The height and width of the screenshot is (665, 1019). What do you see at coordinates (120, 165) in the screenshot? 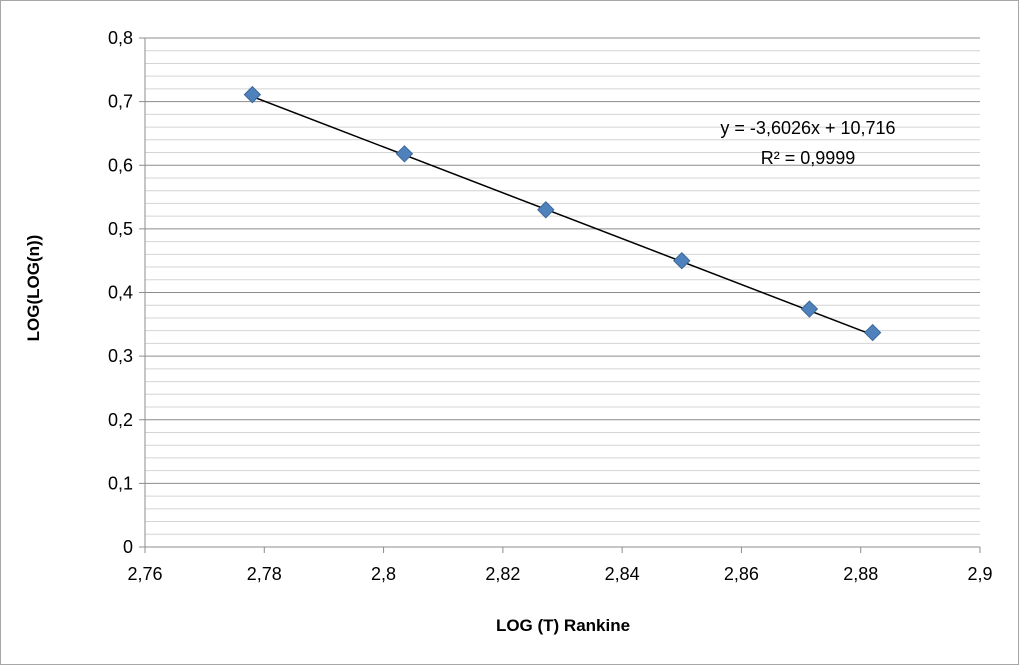
I see `y-tick-label: 0,6` at bounding box center [120, 165].